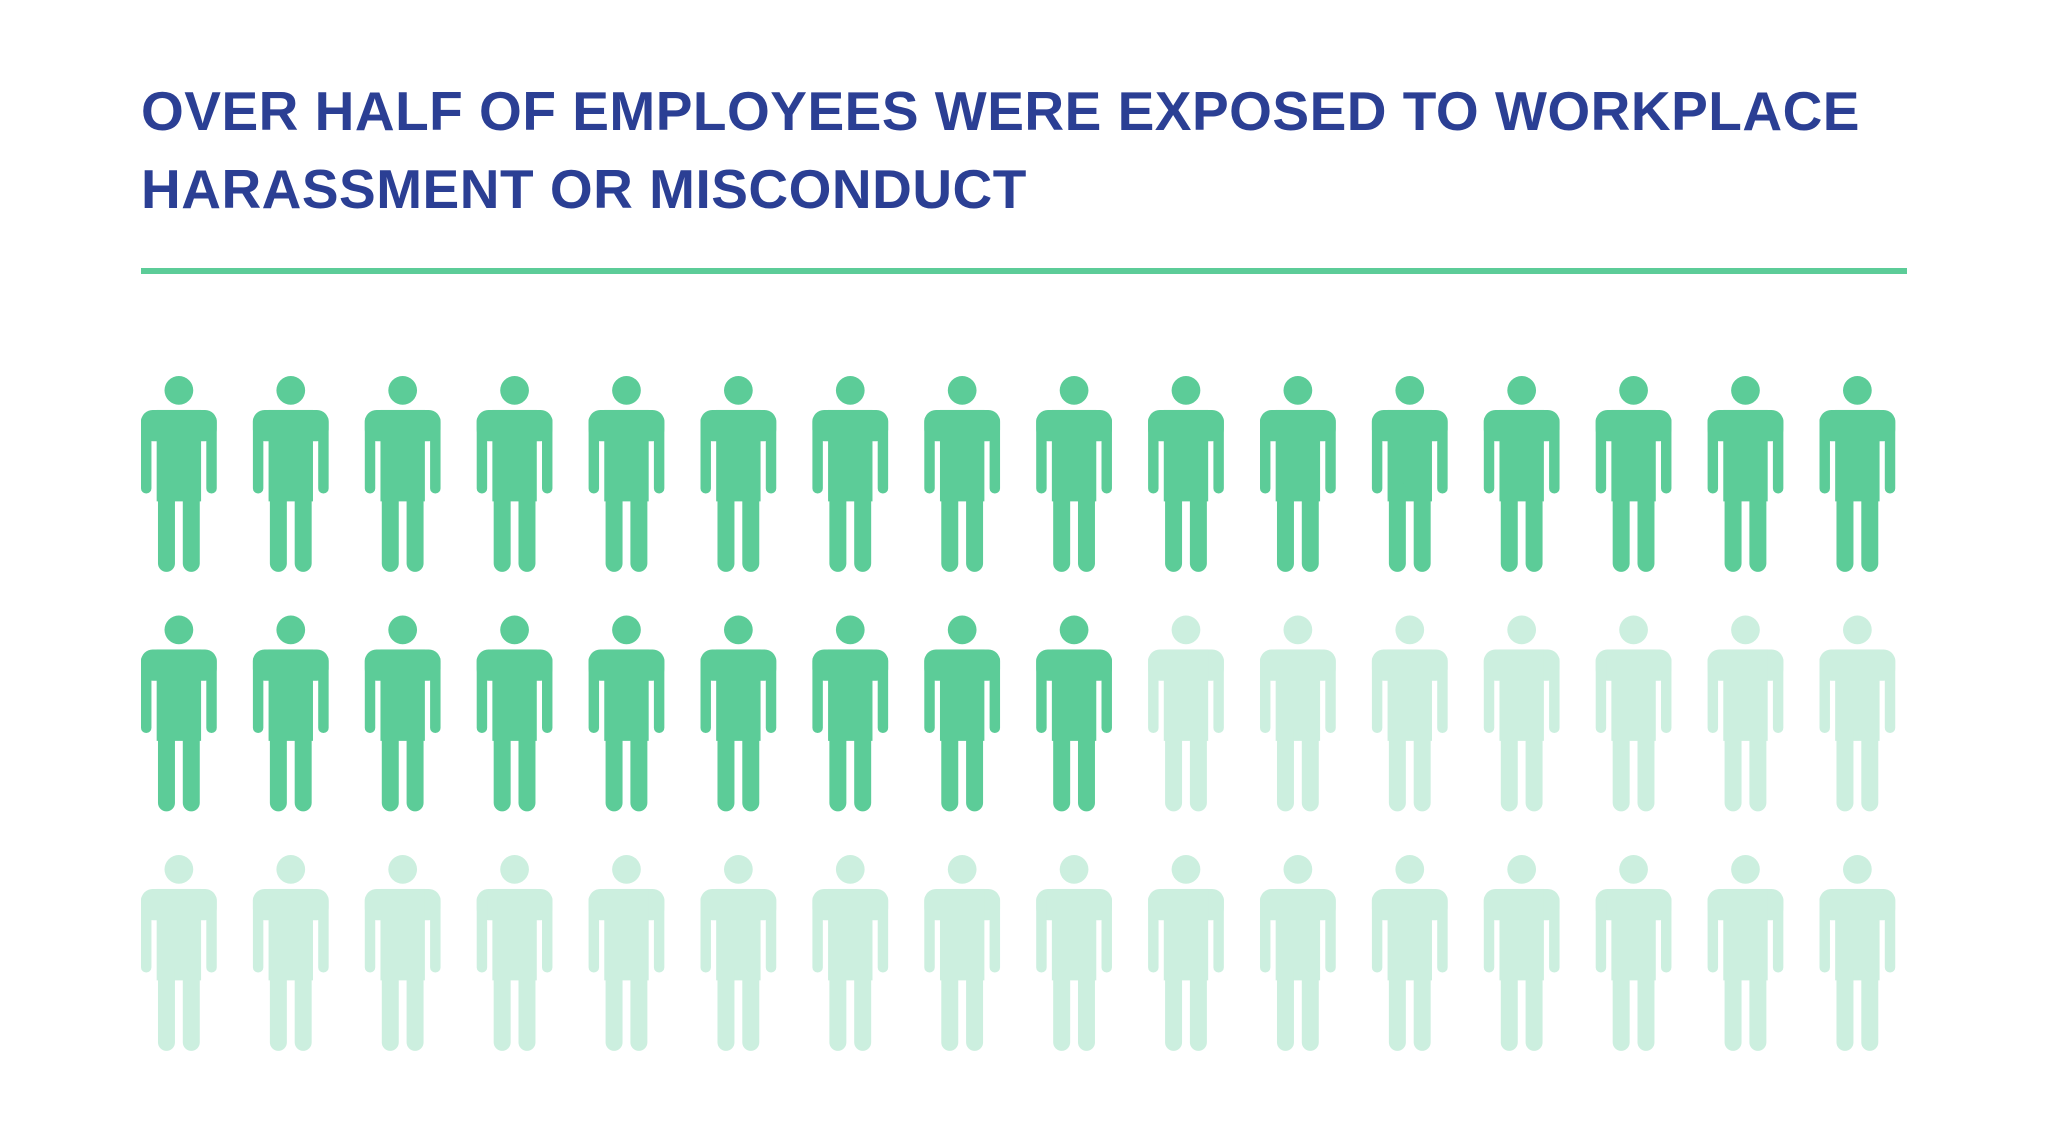 The height and width of the screenshot is (1130, 2048). Describe the element at coordinates (1024, 271) in the screenshot. I see `title-rule` at that location.